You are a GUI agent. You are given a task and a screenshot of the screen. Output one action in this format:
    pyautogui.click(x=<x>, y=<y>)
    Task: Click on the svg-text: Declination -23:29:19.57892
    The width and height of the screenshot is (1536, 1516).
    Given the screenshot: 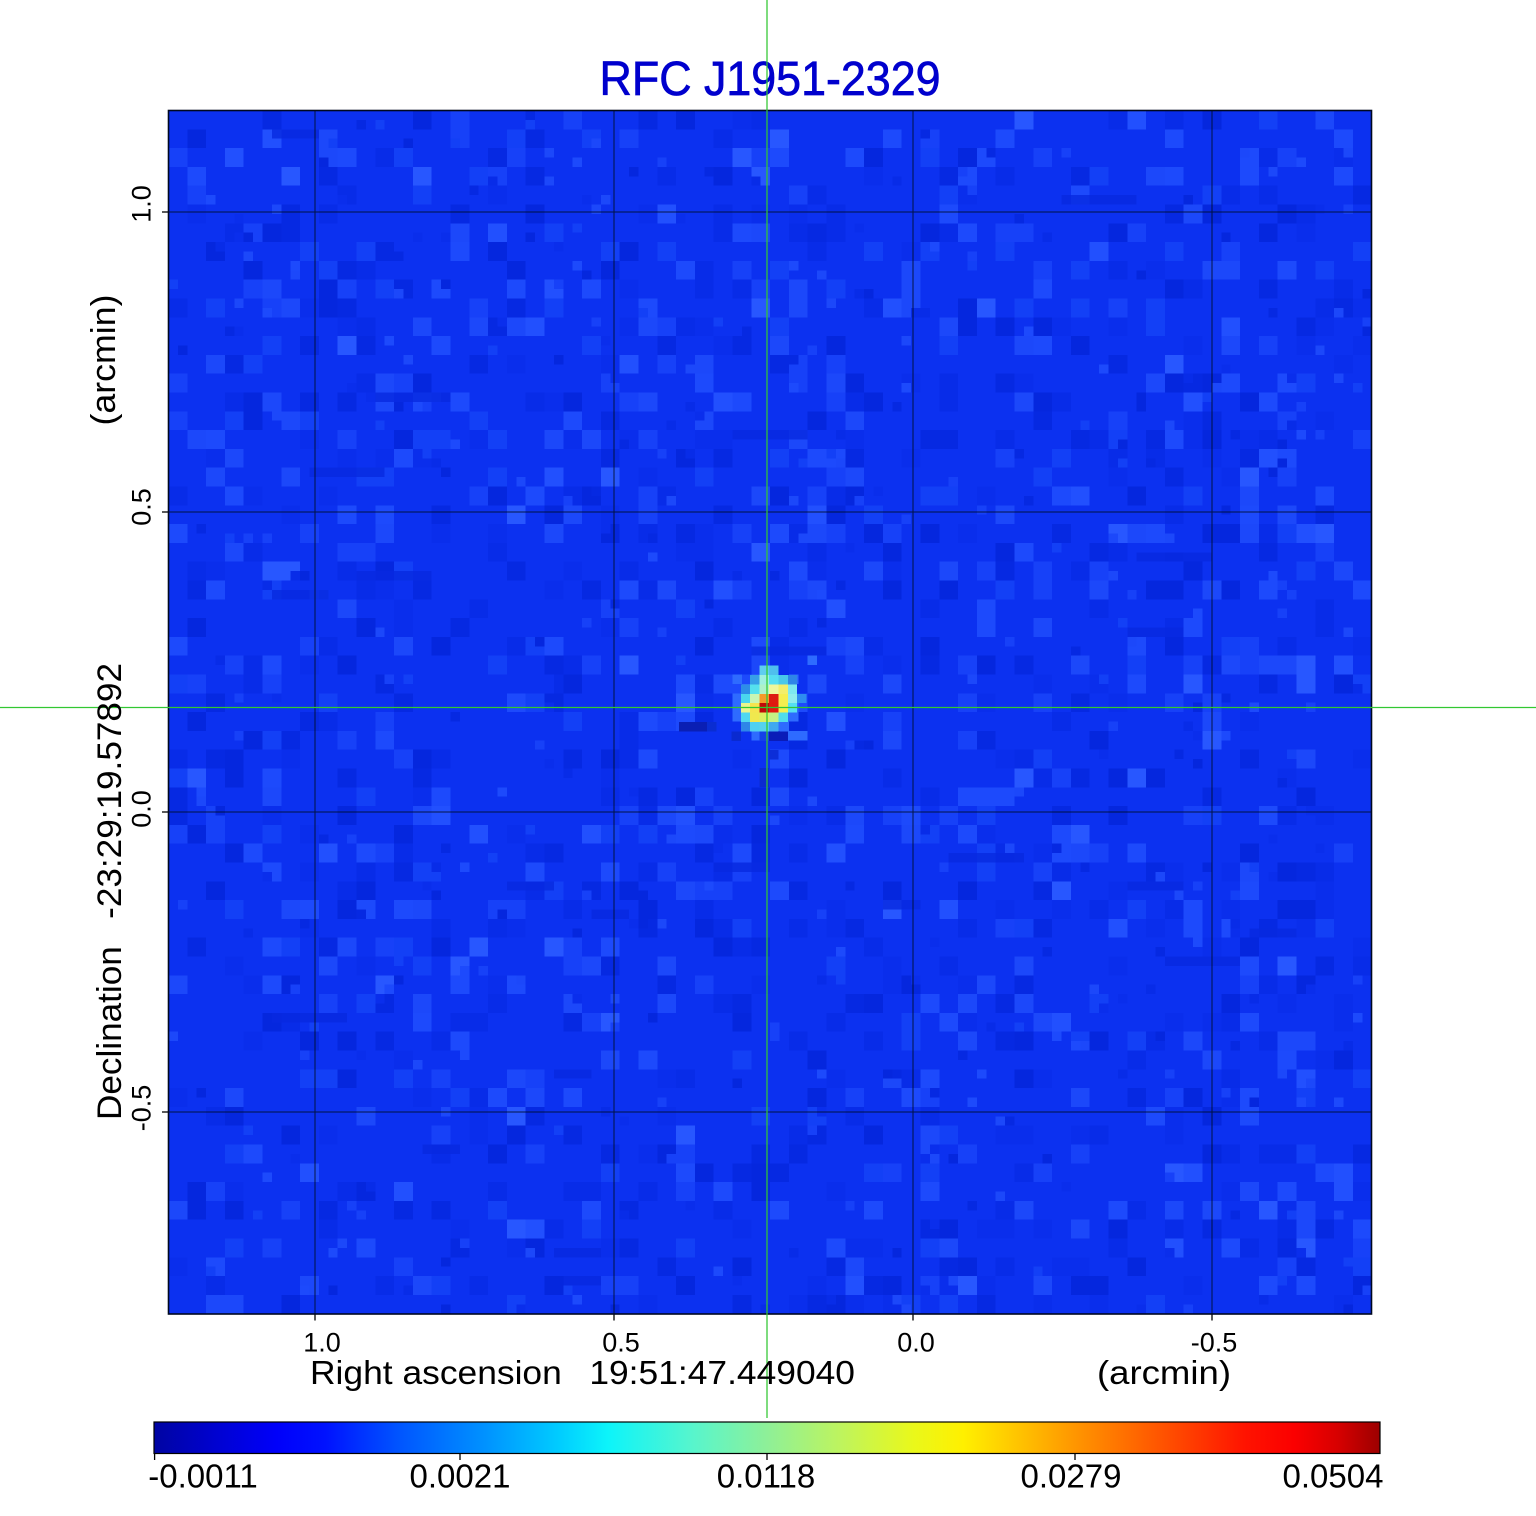 What is the action you would take?
    pyautogui.click(x=110, y=891)
    